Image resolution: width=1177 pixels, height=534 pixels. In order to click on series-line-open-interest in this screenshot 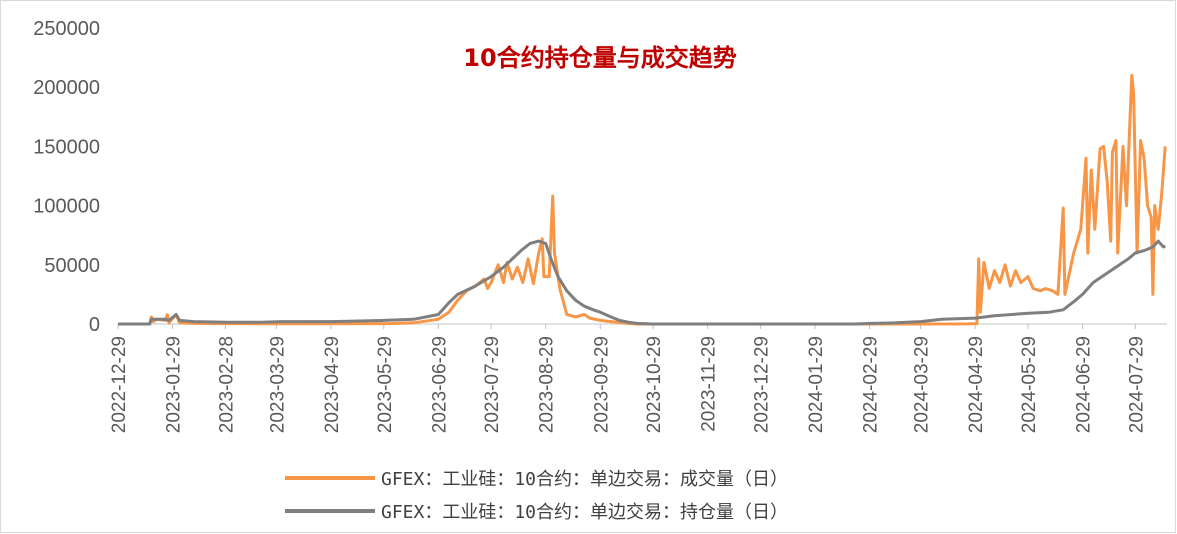, I will do `click(642, 282)`.